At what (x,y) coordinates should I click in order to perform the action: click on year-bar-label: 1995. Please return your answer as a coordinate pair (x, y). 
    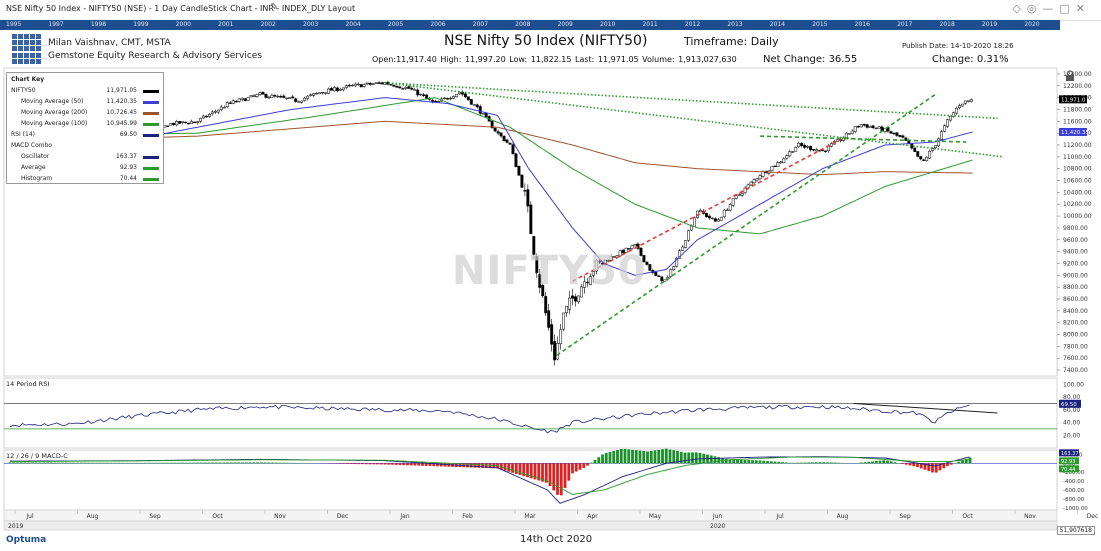
    Looking at the image, I should click on (14, 24).